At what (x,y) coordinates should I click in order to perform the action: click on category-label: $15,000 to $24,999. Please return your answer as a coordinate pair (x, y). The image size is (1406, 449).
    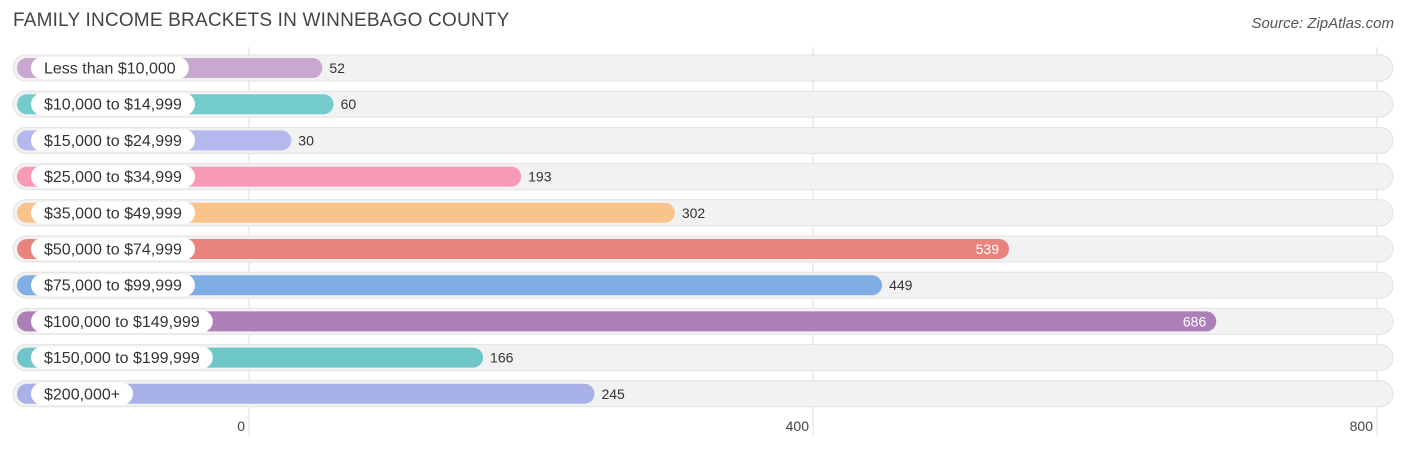
    Looking at the image, I should click on (113, 141).